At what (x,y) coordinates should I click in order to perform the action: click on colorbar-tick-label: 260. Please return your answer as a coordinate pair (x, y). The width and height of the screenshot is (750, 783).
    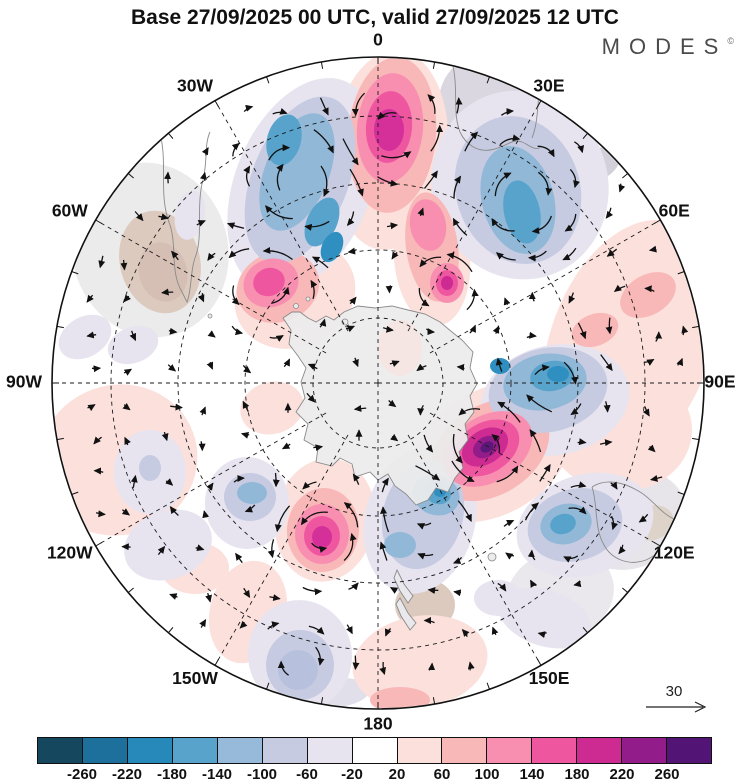
    Looking at the image, I should click on (667, 774).